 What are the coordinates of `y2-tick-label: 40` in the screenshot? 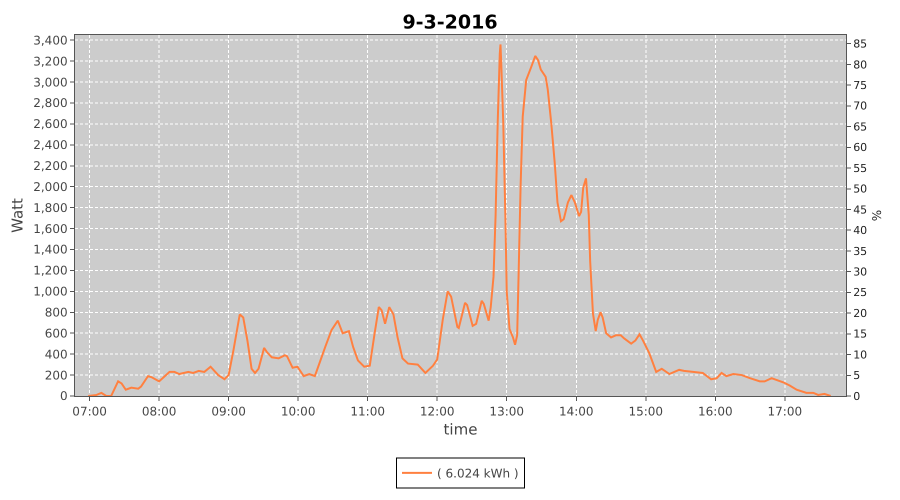 It's located at (860, 231).